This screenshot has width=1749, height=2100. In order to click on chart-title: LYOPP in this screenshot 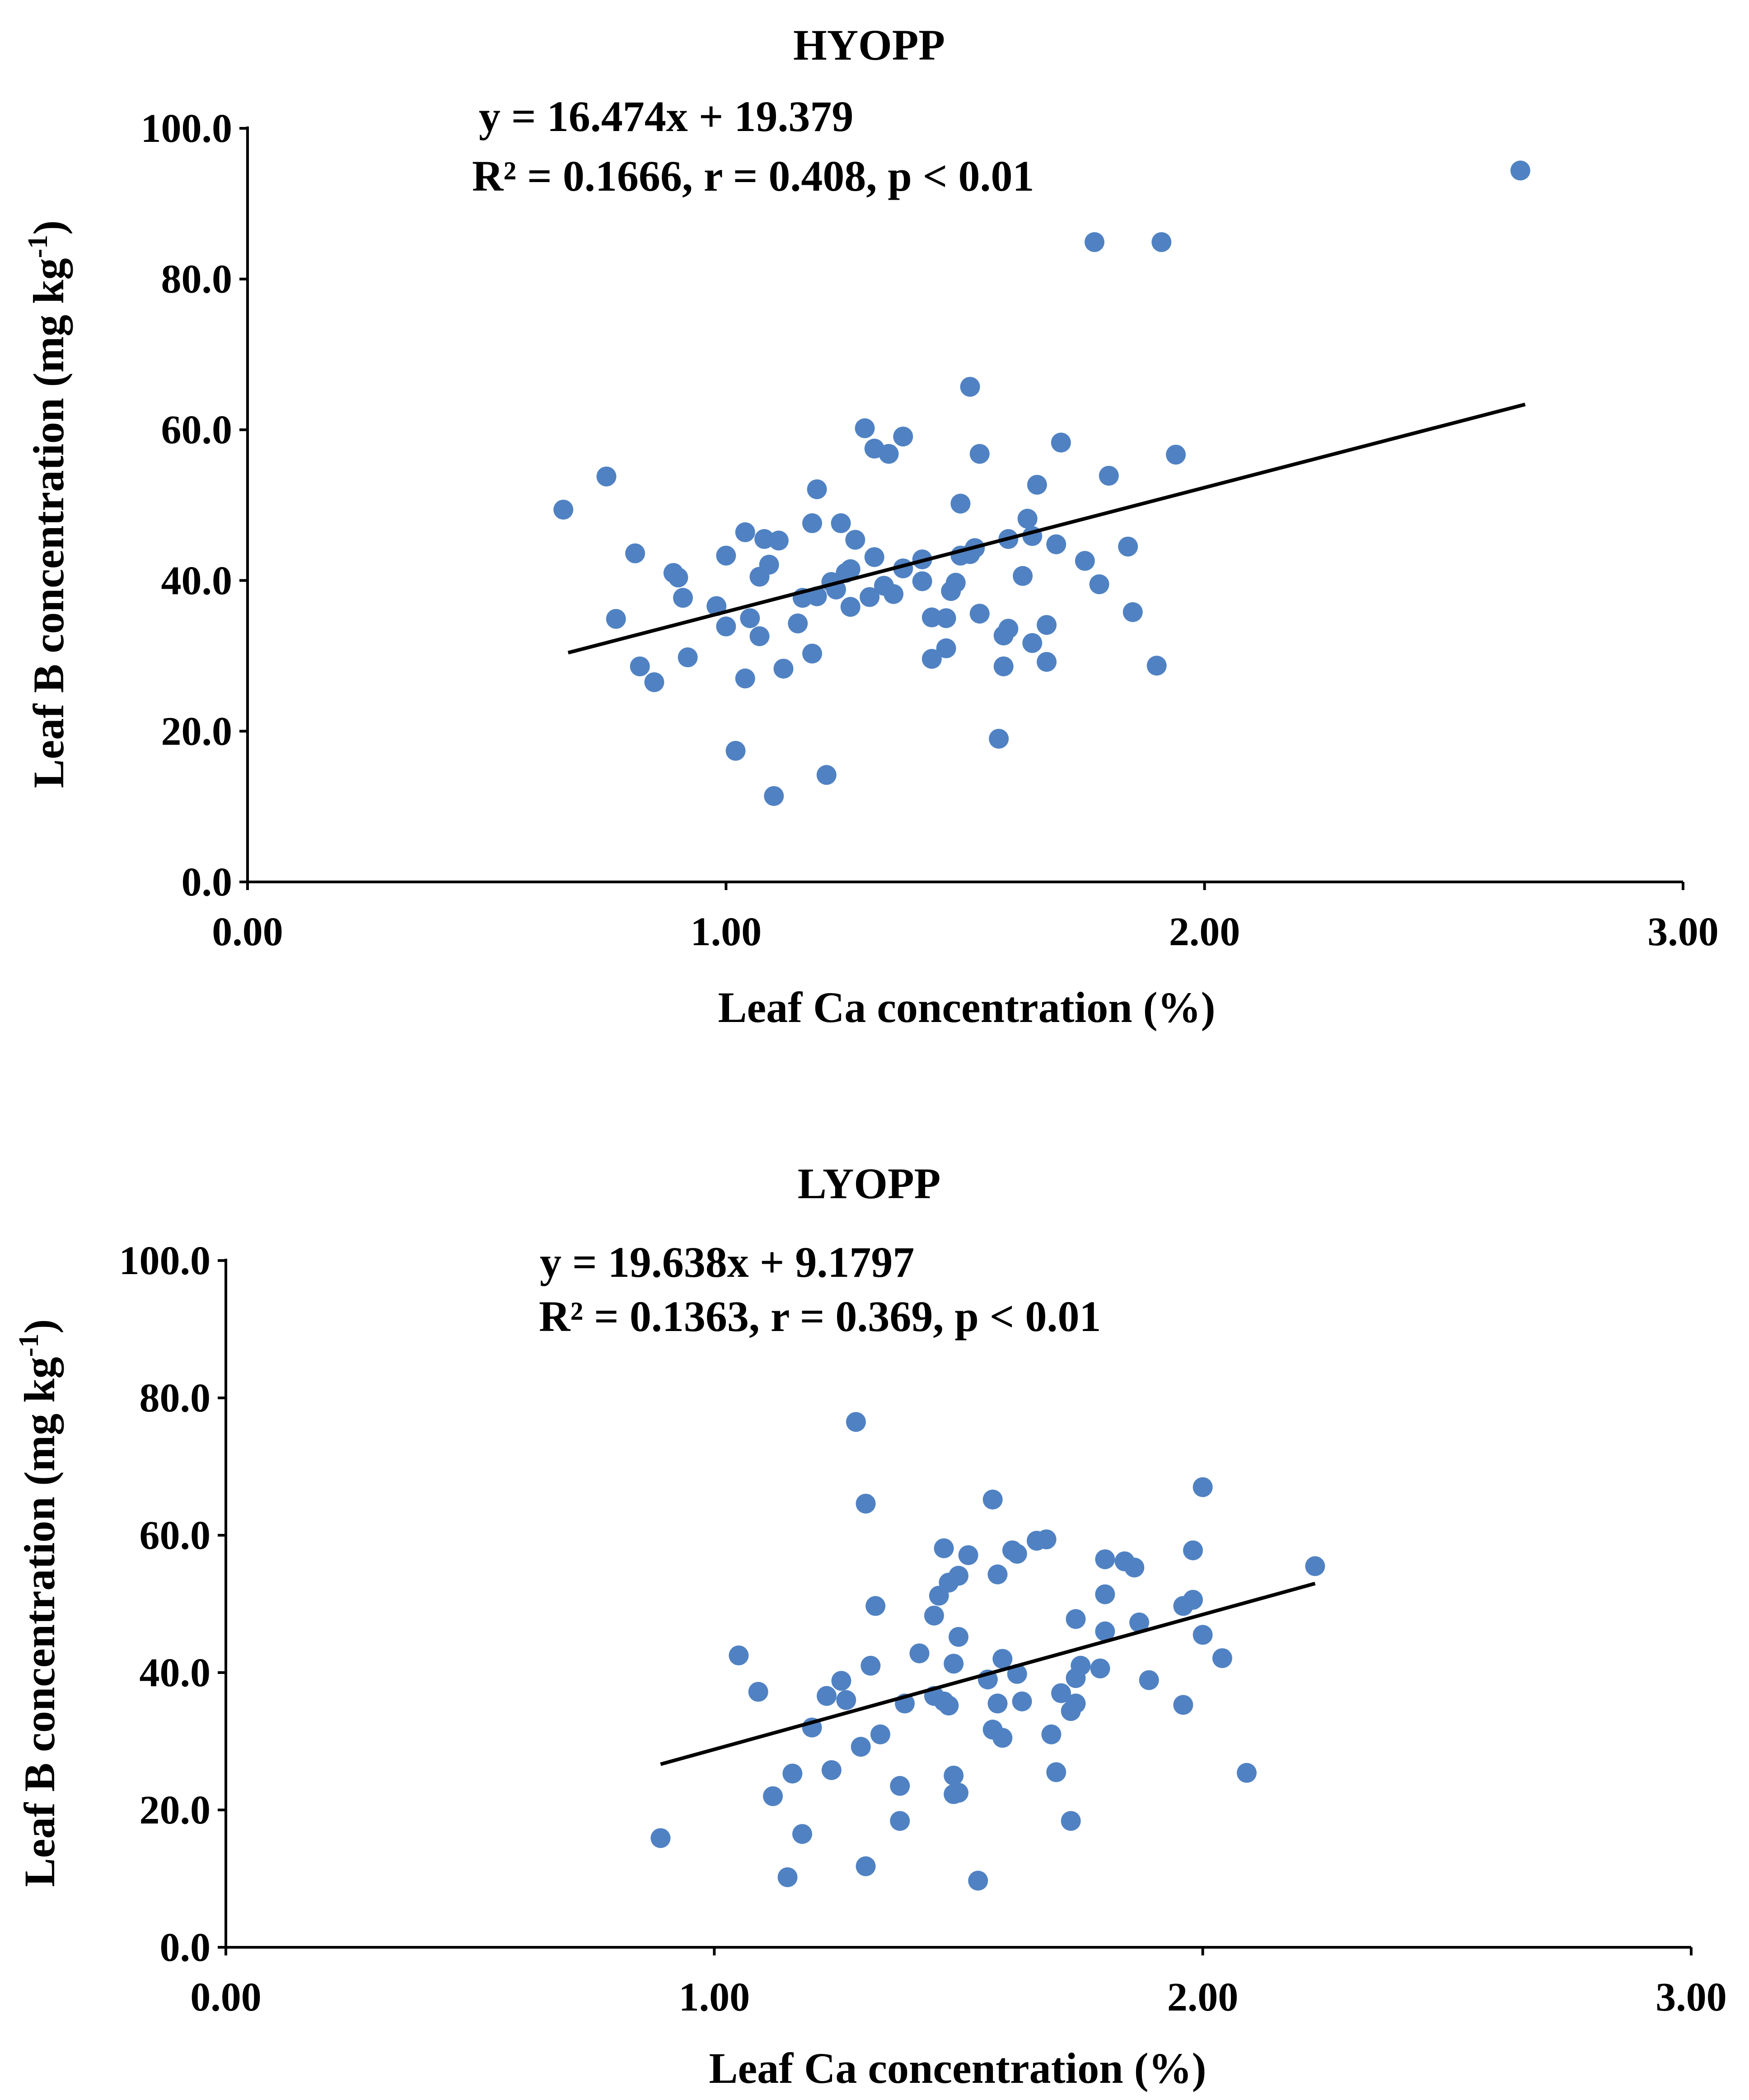, I will do `click(869, 1183)`.